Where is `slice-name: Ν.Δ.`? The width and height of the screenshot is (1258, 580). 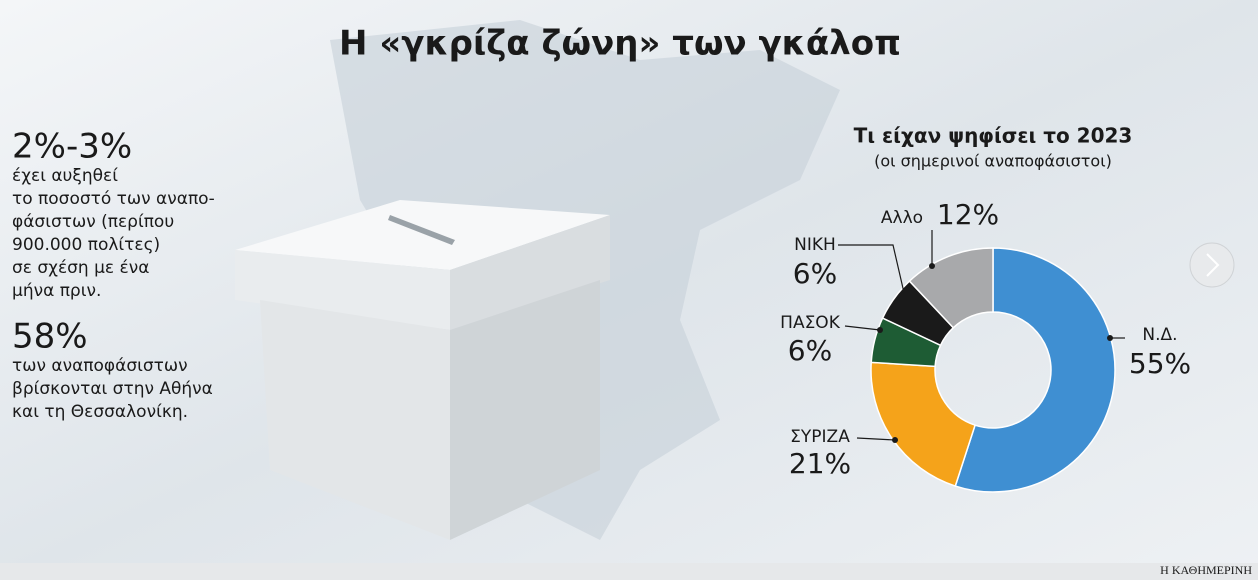 slice-name: Ν.Δ. is located at coordinates (1159, 335).